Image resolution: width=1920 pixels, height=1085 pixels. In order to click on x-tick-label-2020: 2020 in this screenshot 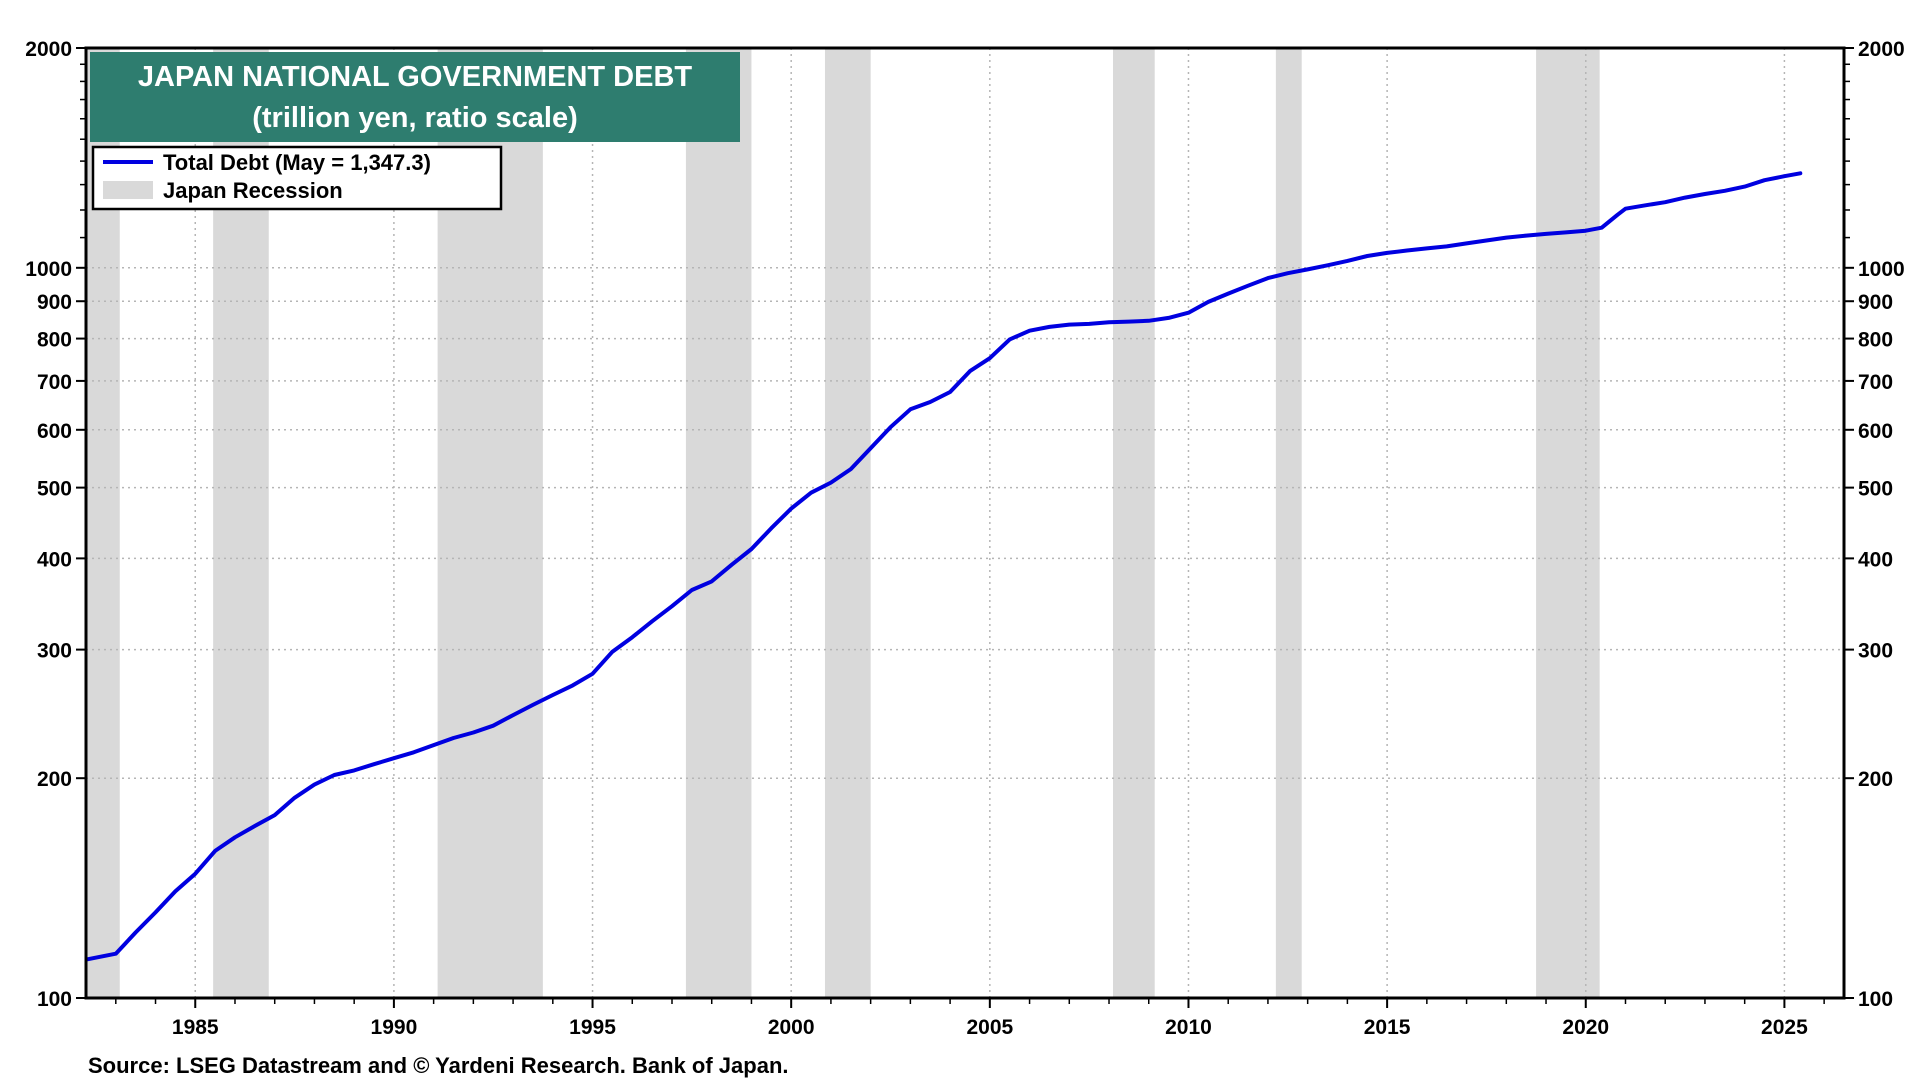, I will do `click(1585, 1027)`.